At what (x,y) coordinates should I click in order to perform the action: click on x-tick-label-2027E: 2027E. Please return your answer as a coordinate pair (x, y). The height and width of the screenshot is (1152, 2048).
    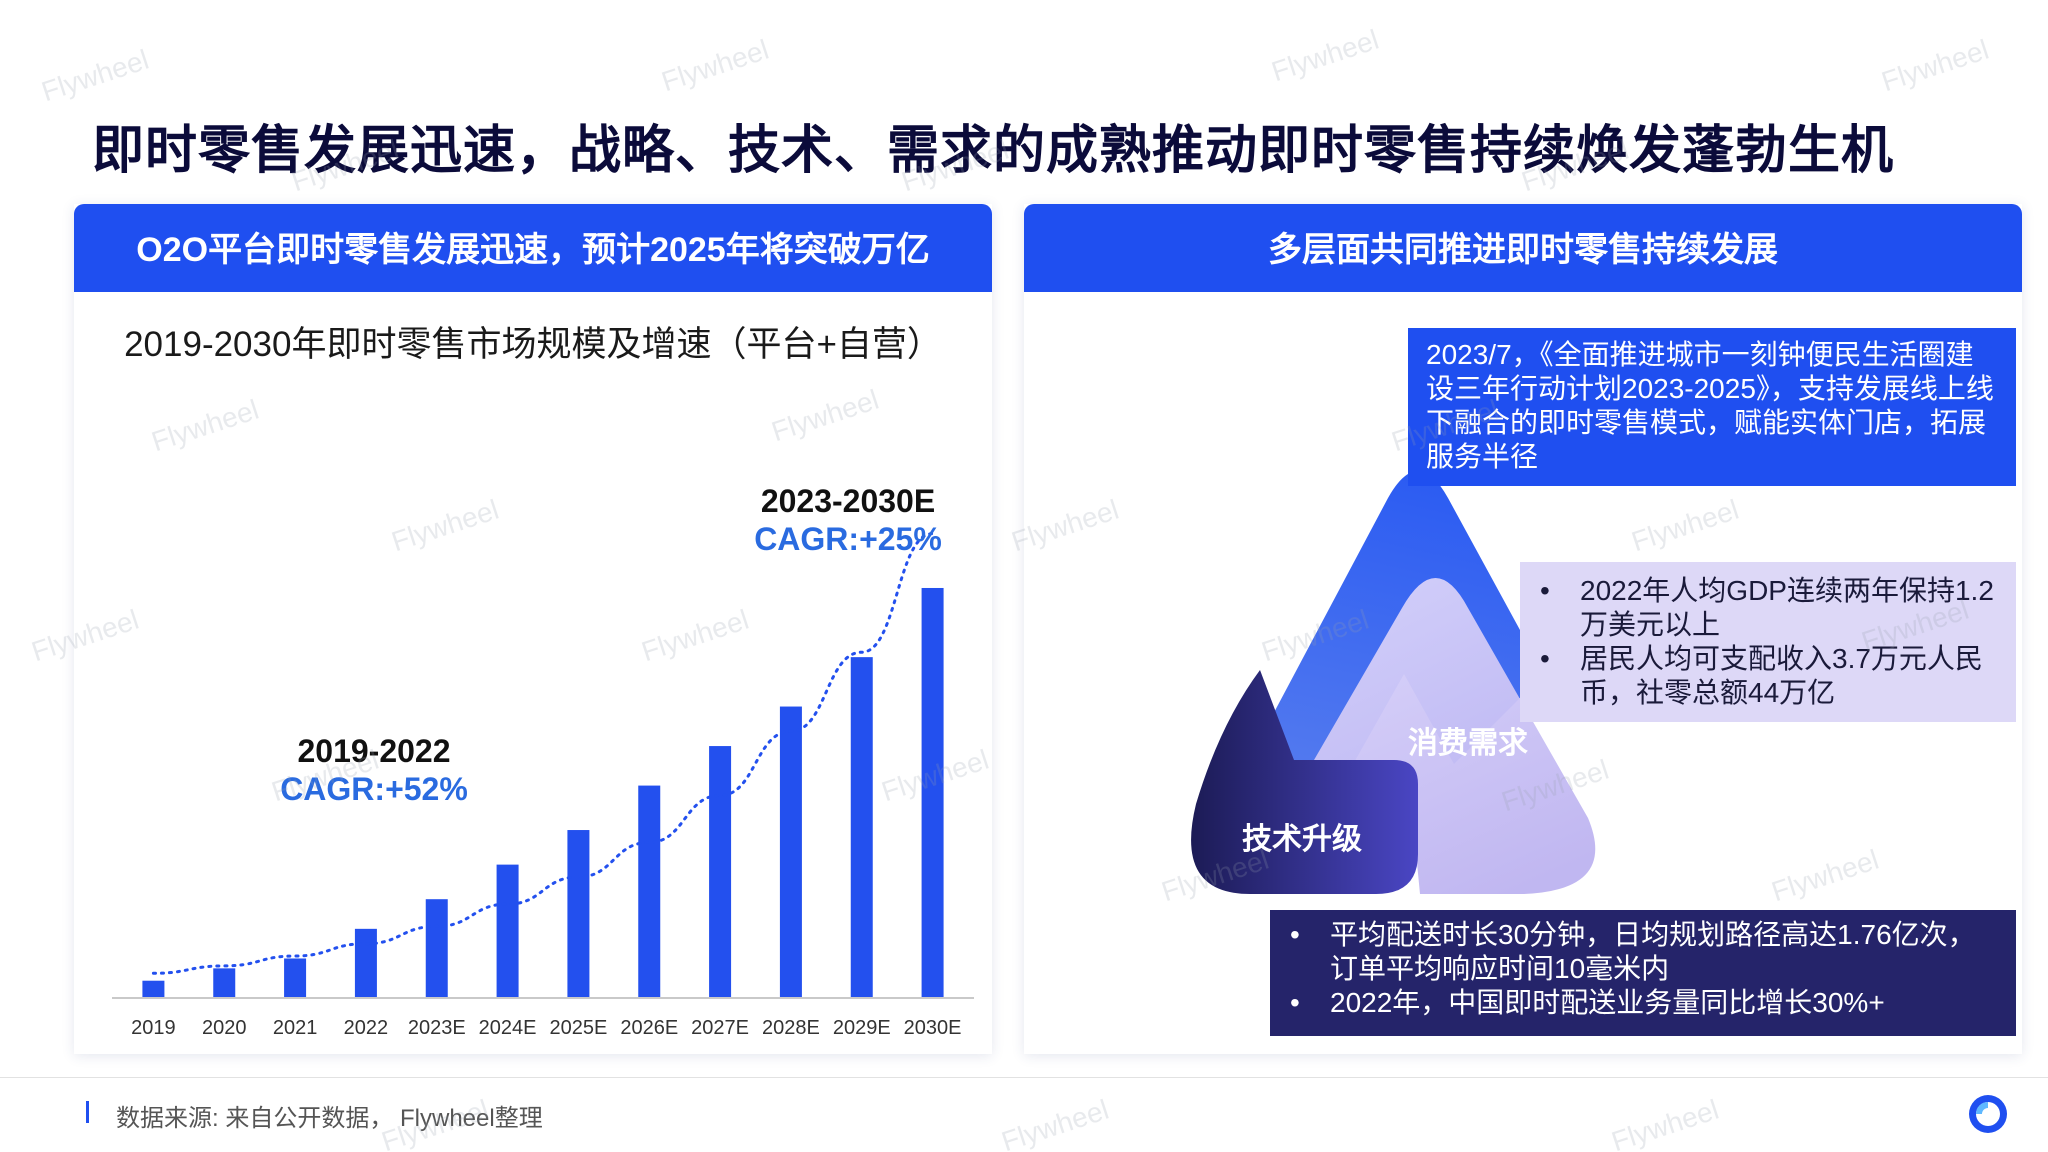
    Looking at the image, I should click on (720, 1028).